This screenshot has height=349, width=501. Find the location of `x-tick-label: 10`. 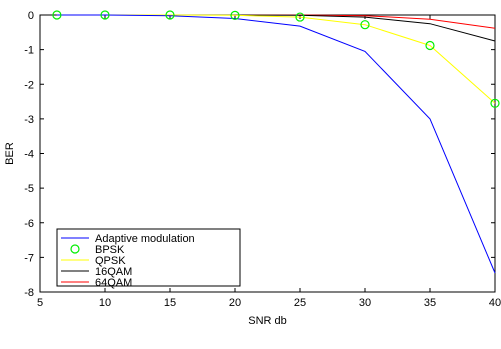

x-tick-label: 10 is located at coordinates (105, 303).